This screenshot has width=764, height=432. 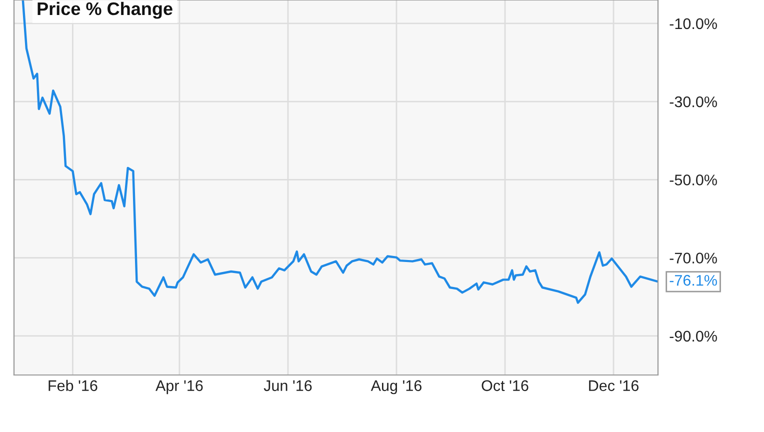 What do you see at coordinates (693, 258) in the screenshot?
I see `y-tick-label: -70.0%` at bounding box center [693, 258].